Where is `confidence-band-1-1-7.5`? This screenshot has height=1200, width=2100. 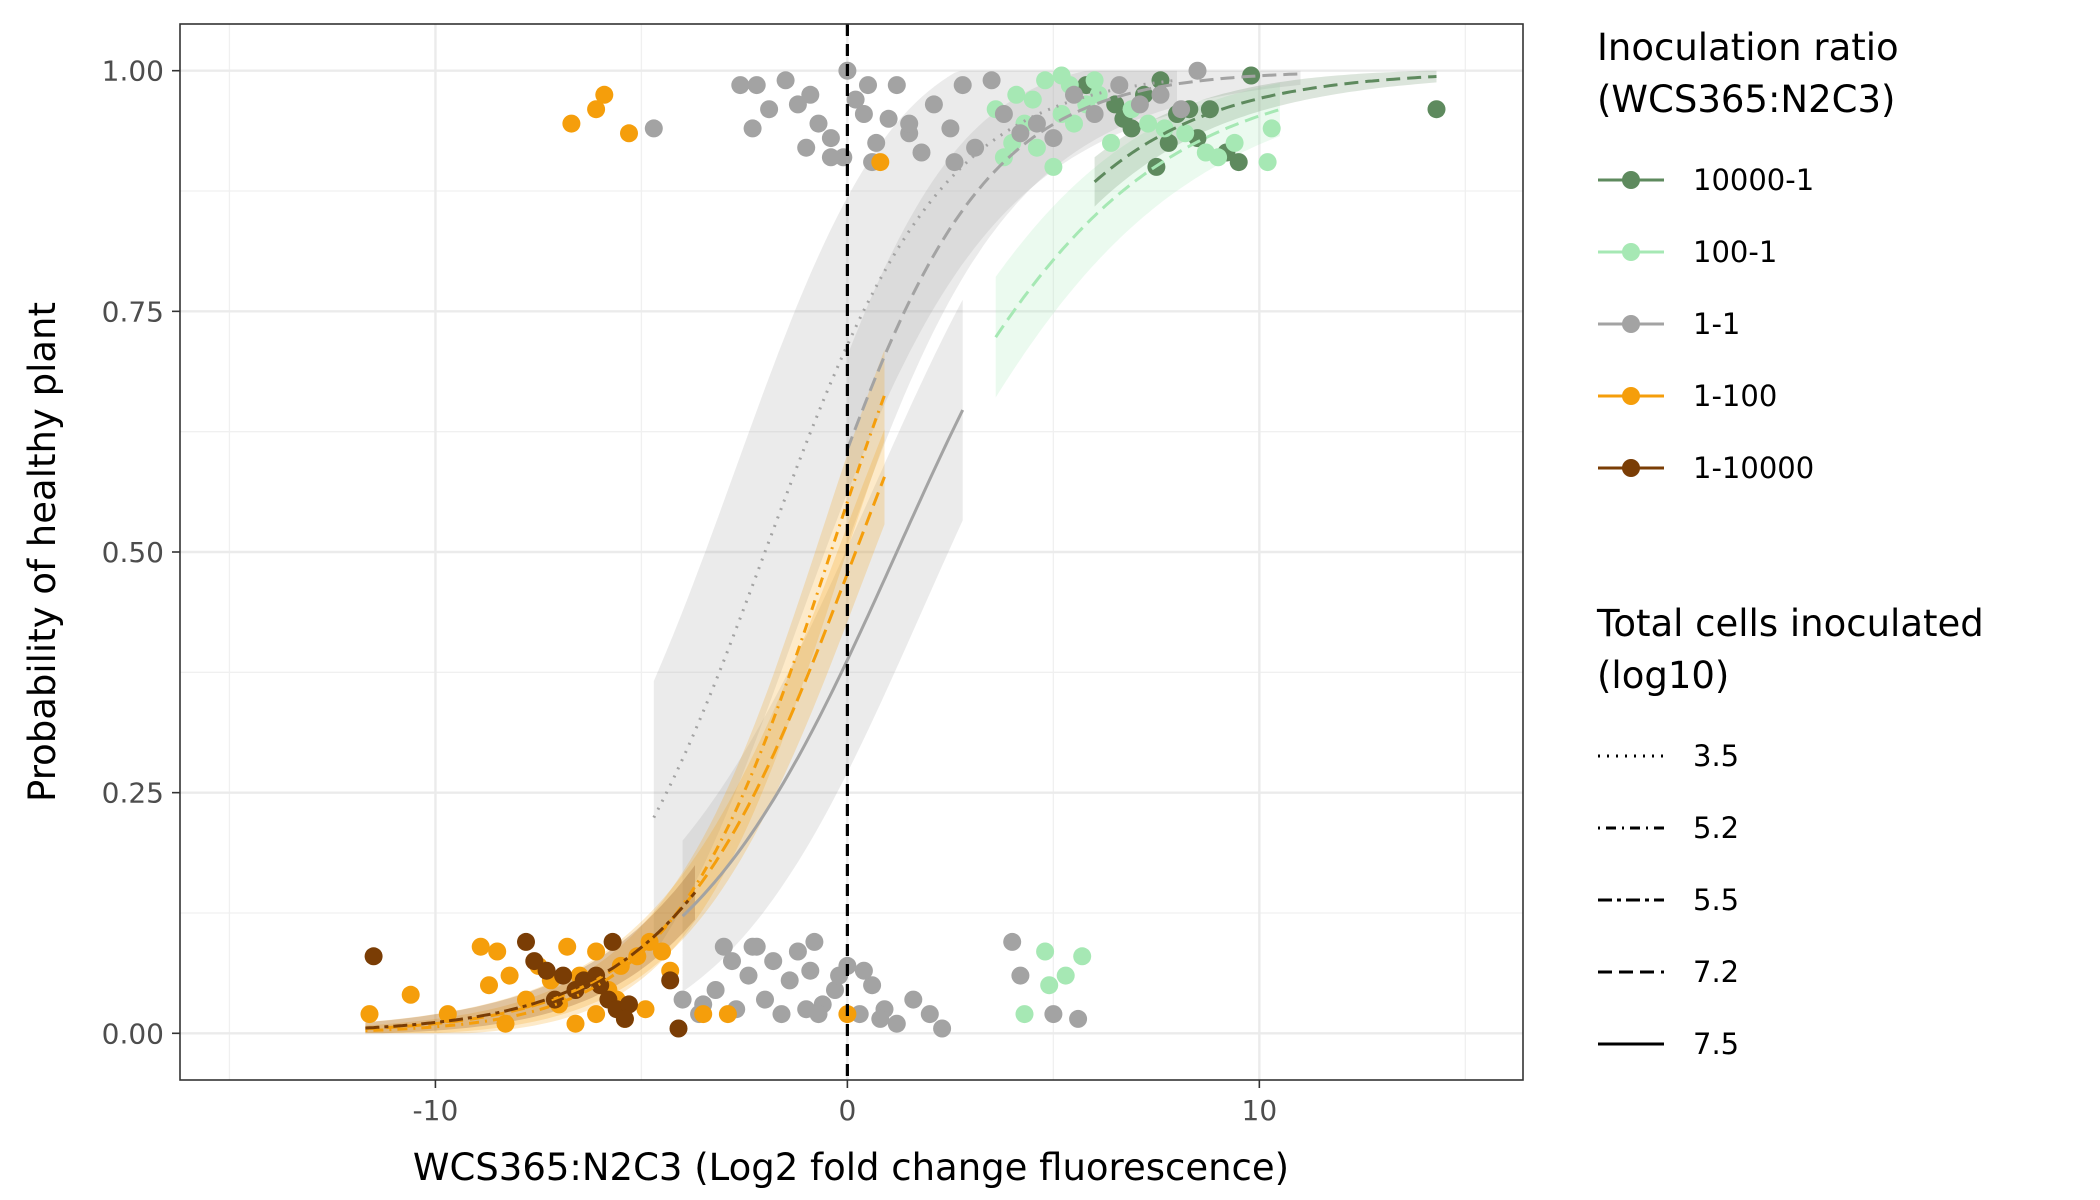 confidence-band-1-1-7.5 is located at coordinates (822, 645).